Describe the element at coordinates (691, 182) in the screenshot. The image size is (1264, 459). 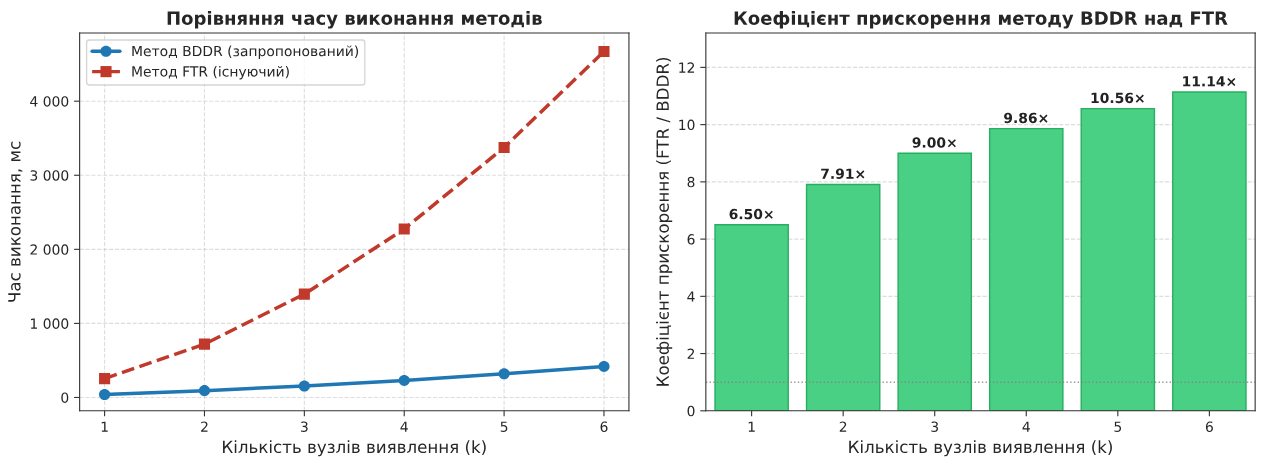
I see `y-tick-label: 8` at that location.